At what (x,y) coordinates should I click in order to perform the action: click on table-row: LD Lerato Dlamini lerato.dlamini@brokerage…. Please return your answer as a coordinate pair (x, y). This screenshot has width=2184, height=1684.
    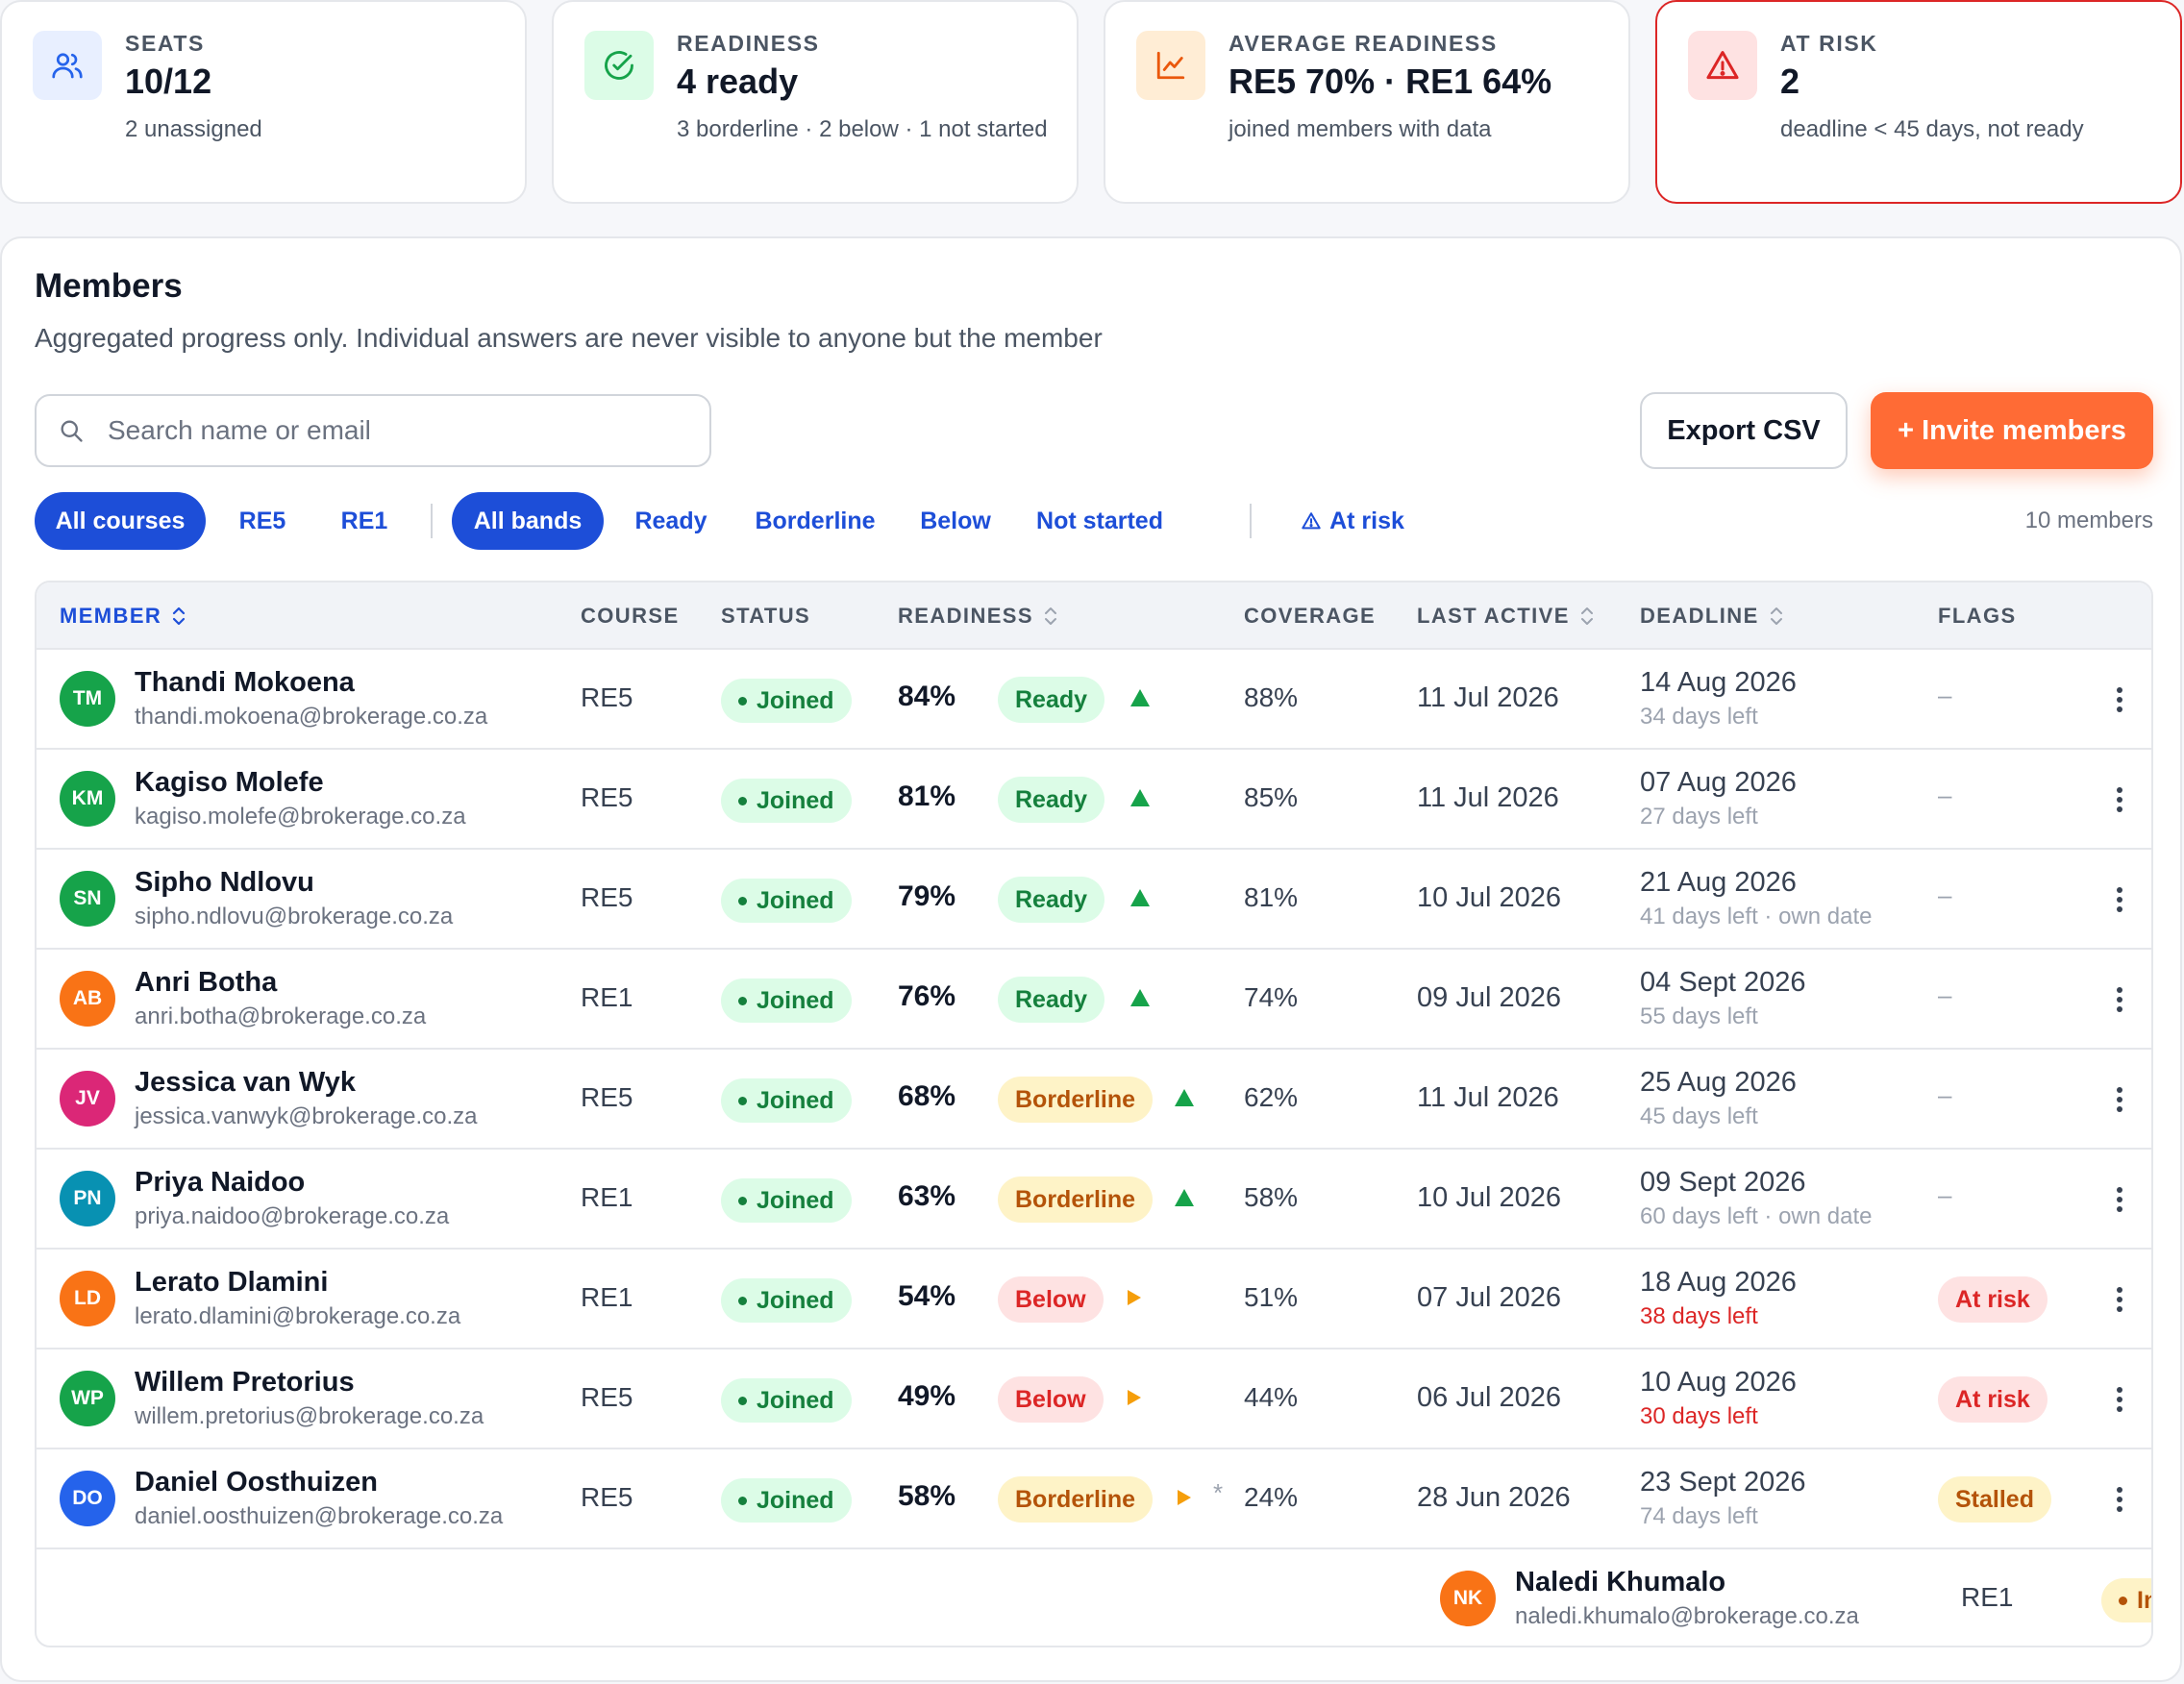
    Looking at the image, I should click on (1094, 1300).